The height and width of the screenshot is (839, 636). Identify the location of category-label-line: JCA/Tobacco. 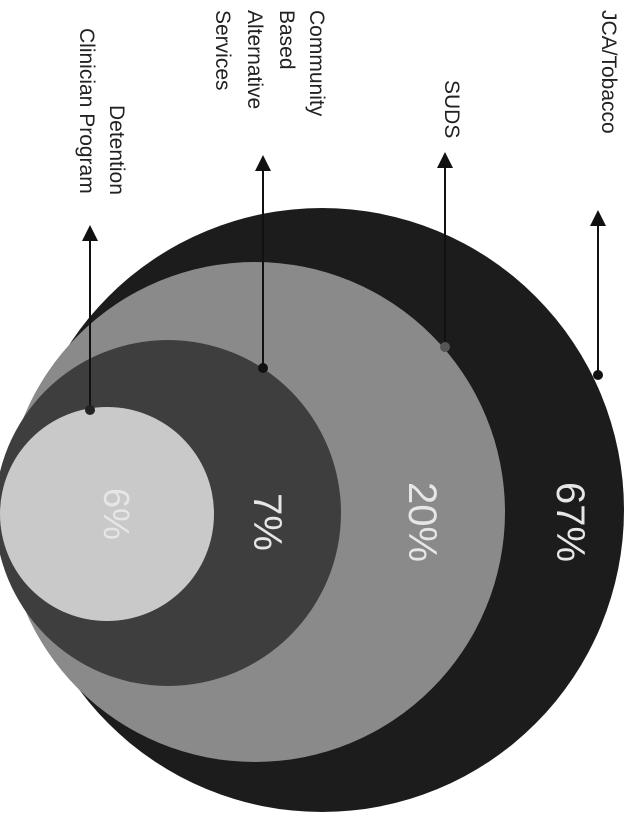
(608, 72).